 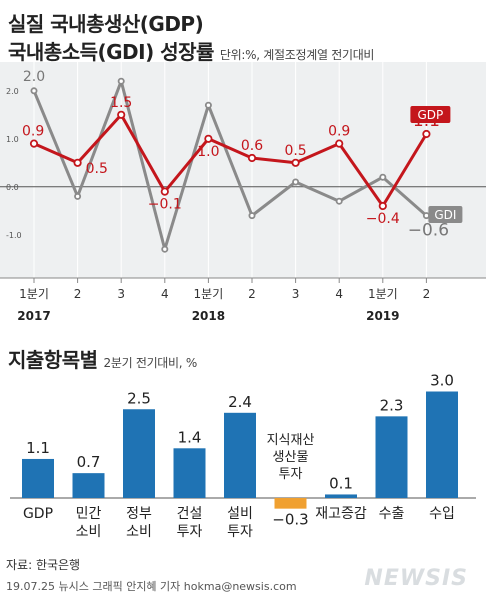 What do you see at coordinates (291, 440) in the screenshot?
I see `category-label: 지식재산` at bounding box center [291, 440].